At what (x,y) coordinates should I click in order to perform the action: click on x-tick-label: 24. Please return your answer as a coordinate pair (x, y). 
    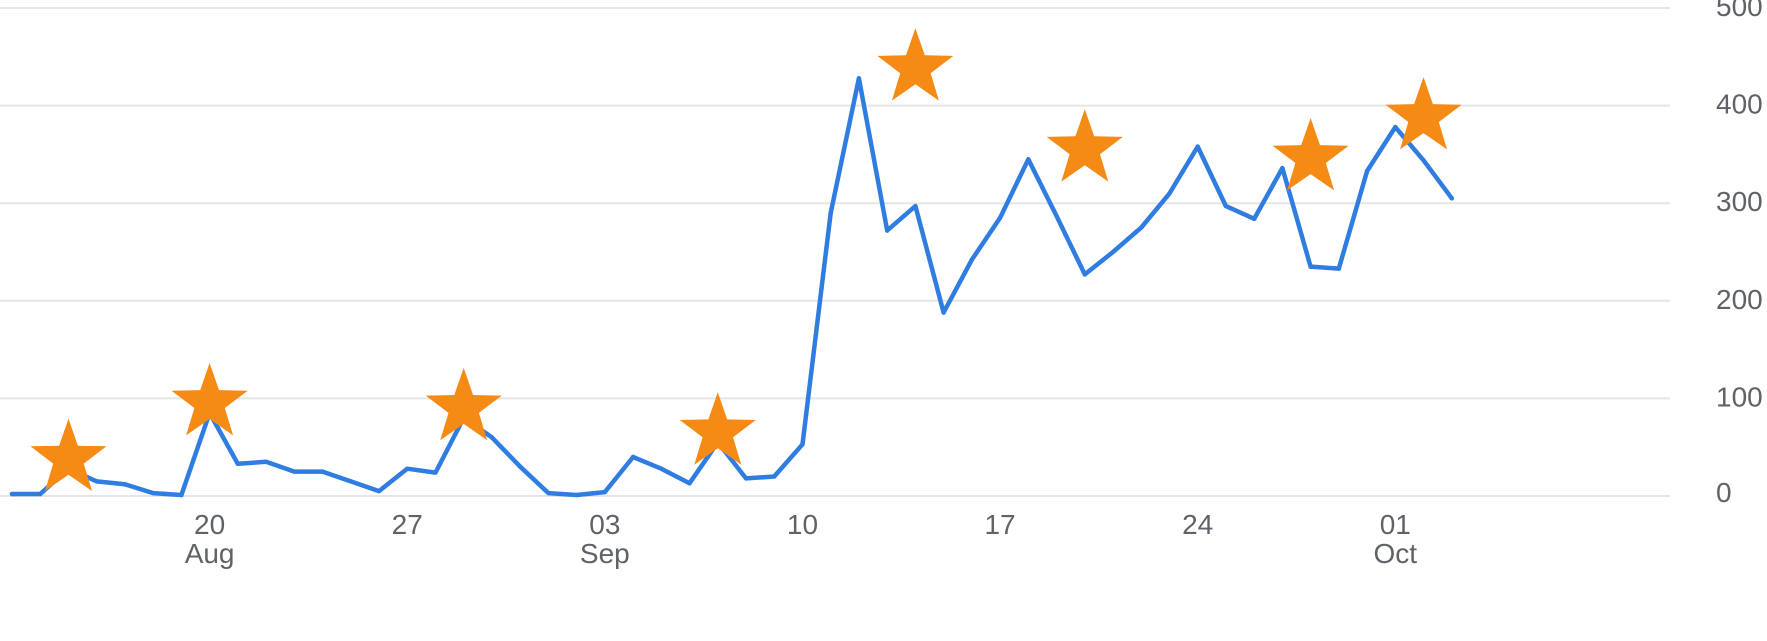
    Looking at the image, I should click on (1197, 524).